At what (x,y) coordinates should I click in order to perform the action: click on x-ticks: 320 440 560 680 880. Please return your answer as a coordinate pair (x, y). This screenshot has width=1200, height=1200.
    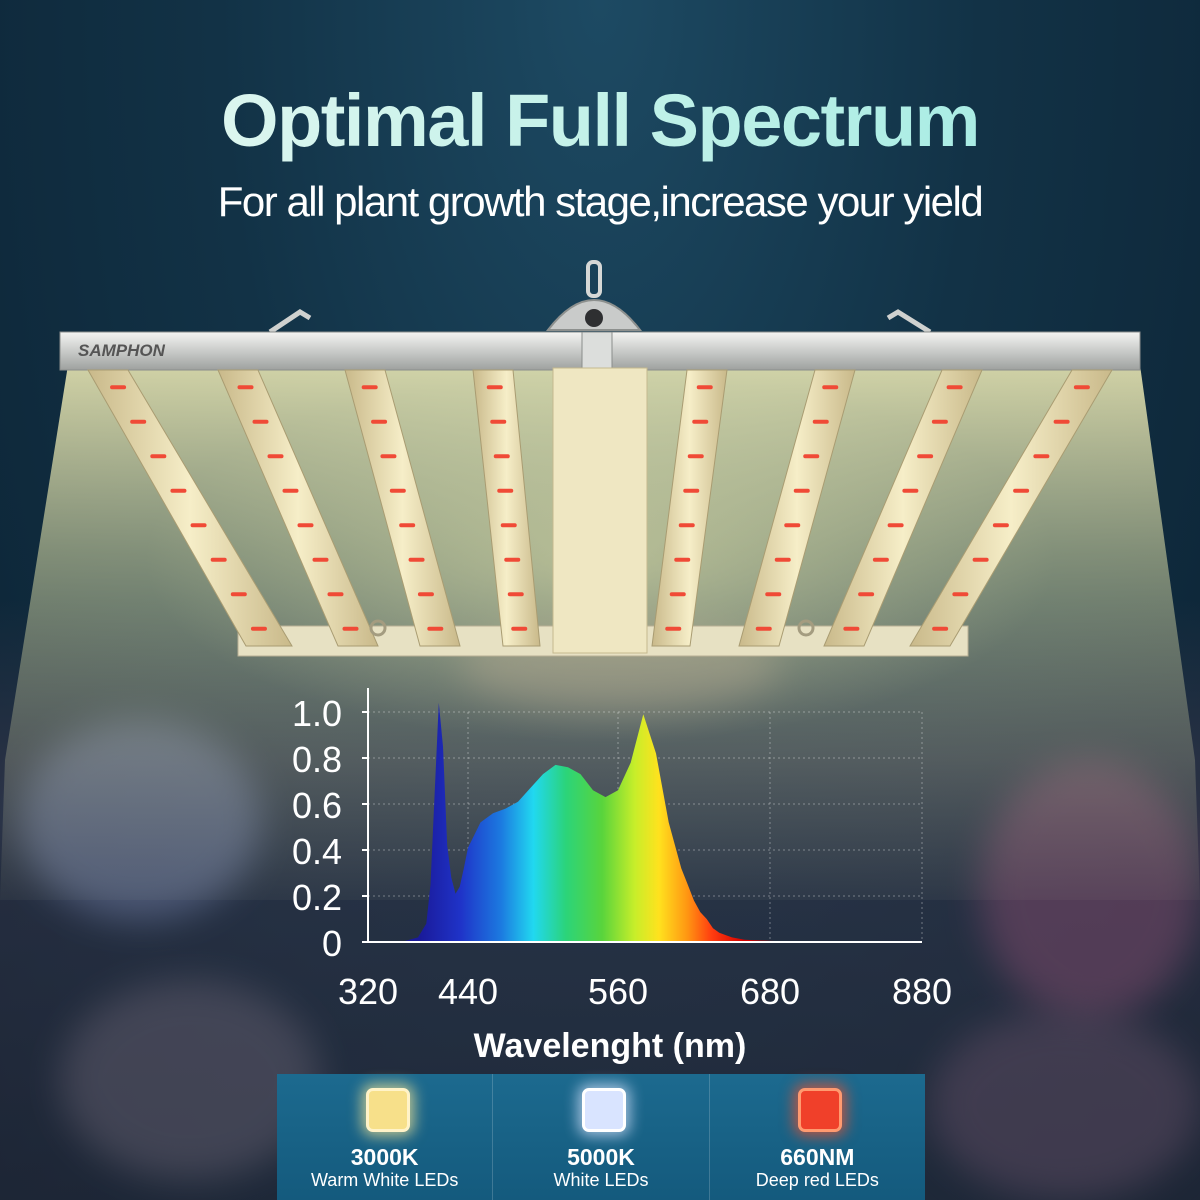
    Looking at the image, I should click on (645, 991).